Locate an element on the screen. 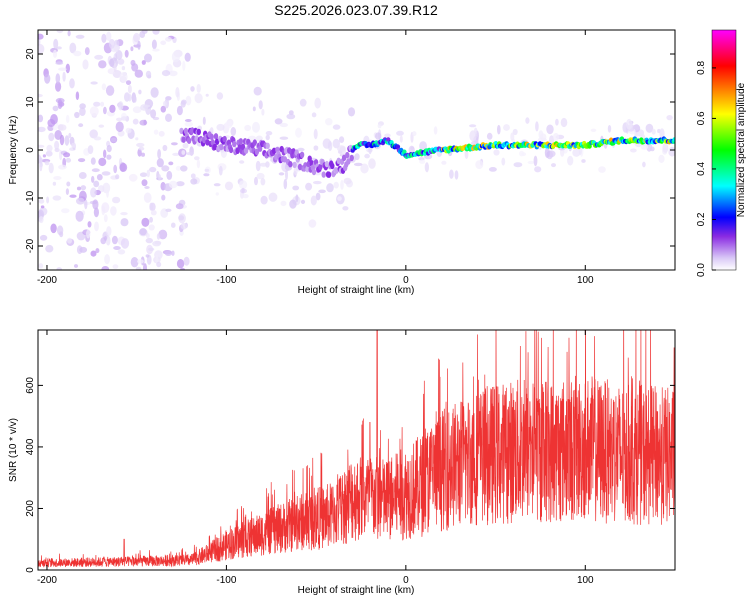 Image resolution: width=750 pixels, height=600 pixels. colorbar-gradient is located at coordinates (724, 150).